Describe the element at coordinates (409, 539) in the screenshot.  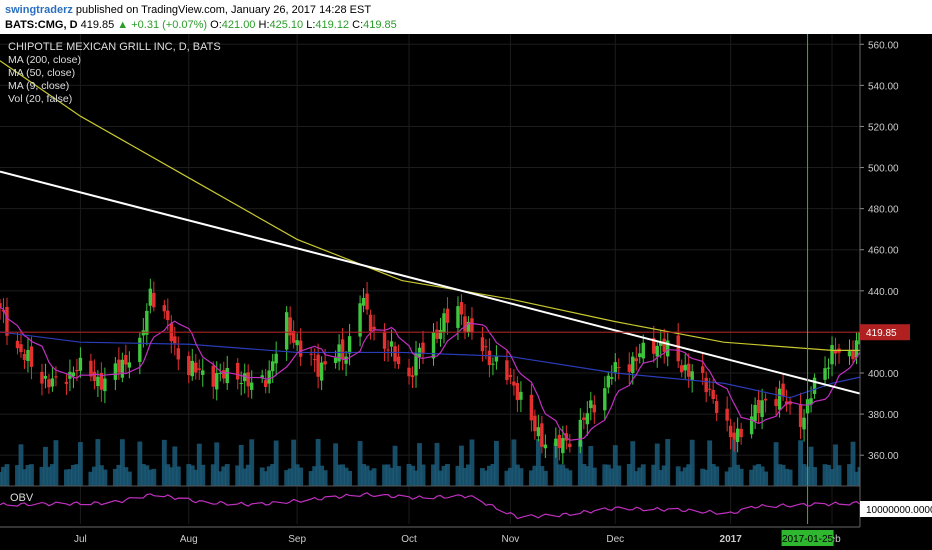
I see `x-tick-label: Oct` at that location.